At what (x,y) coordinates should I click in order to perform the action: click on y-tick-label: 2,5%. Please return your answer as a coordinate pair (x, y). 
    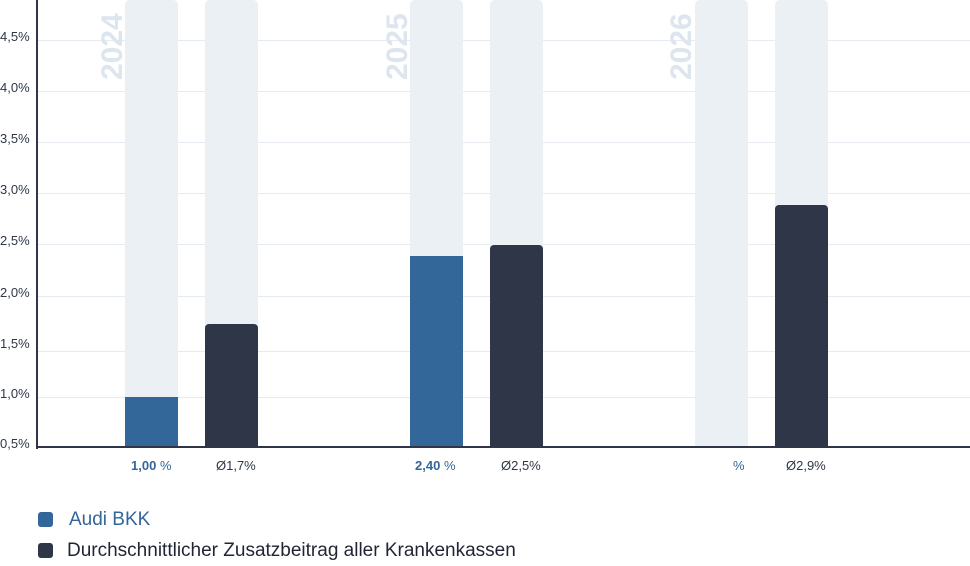
    Looking at the image, I should click on (15, 240).